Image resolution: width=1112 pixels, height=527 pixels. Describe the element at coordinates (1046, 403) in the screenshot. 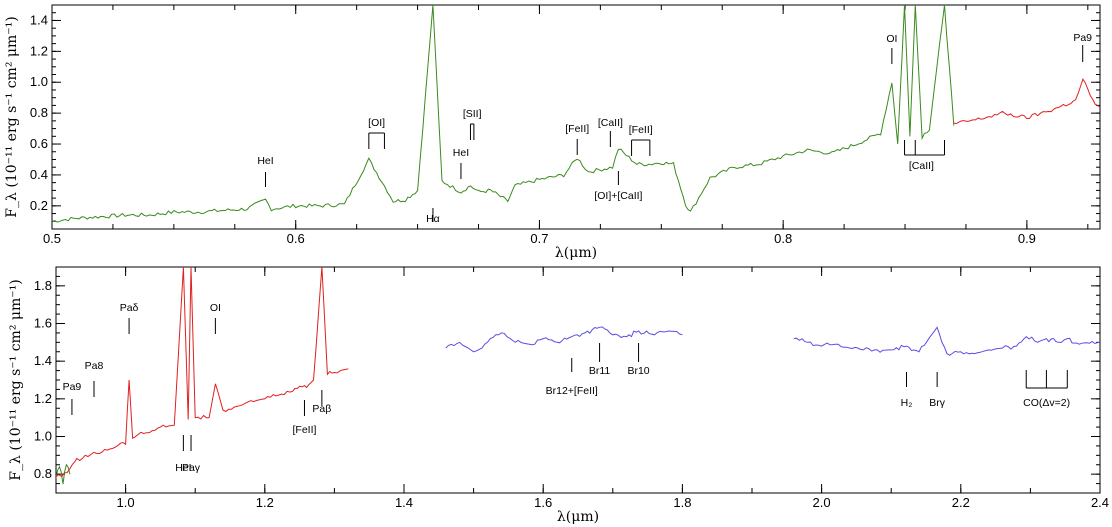

I see `annotation-label: CO(Δv=2)` at that location.